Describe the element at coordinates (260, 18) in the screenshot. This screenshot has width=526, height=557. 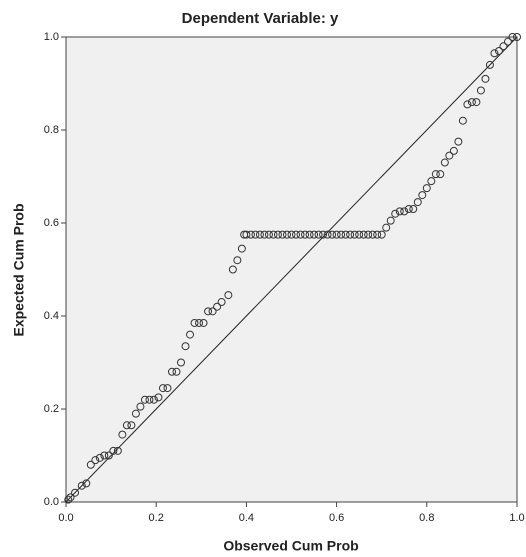
I see `chart-title: Dependent Variable: y` at that location.